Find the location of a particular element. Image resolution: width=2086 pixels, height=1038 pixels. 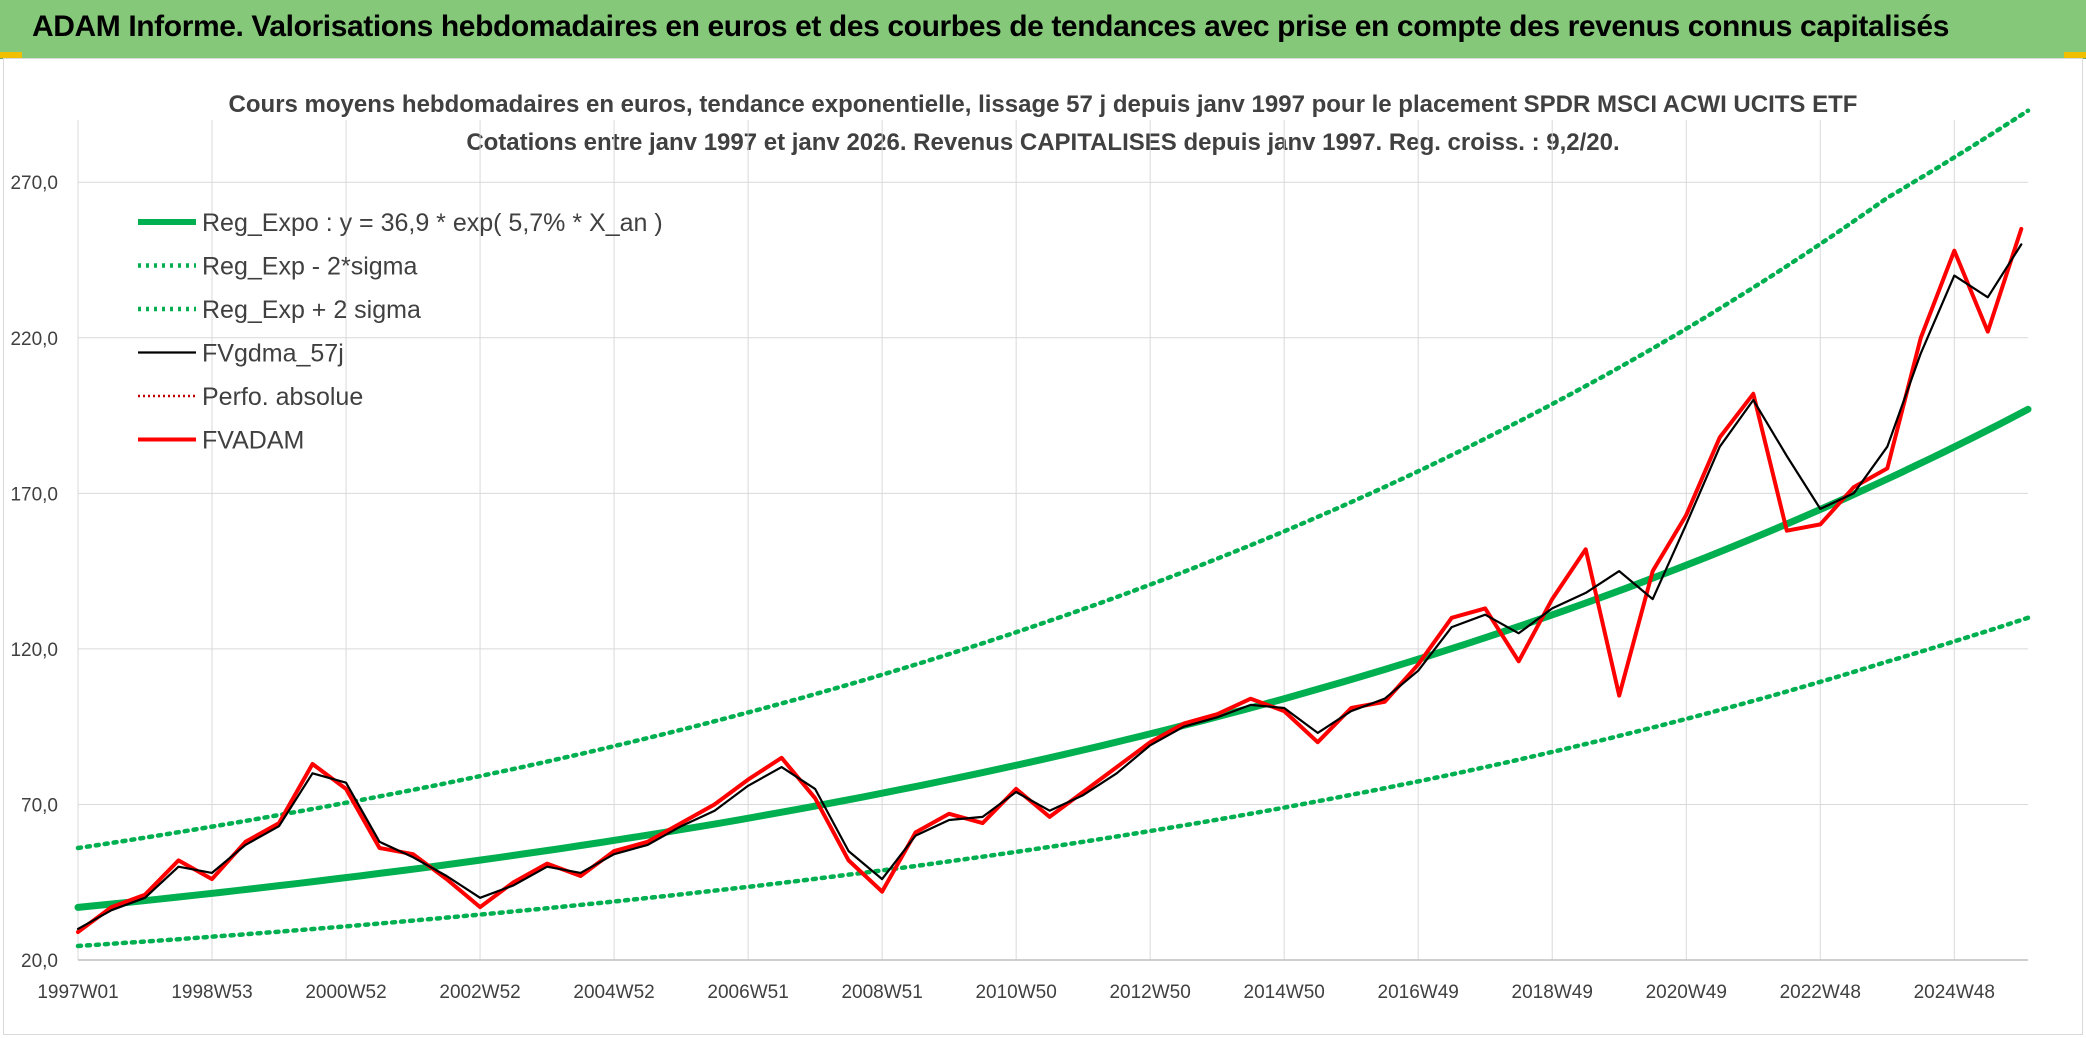

y-tick-label: 120,0 is located at coordinates (34, 650).